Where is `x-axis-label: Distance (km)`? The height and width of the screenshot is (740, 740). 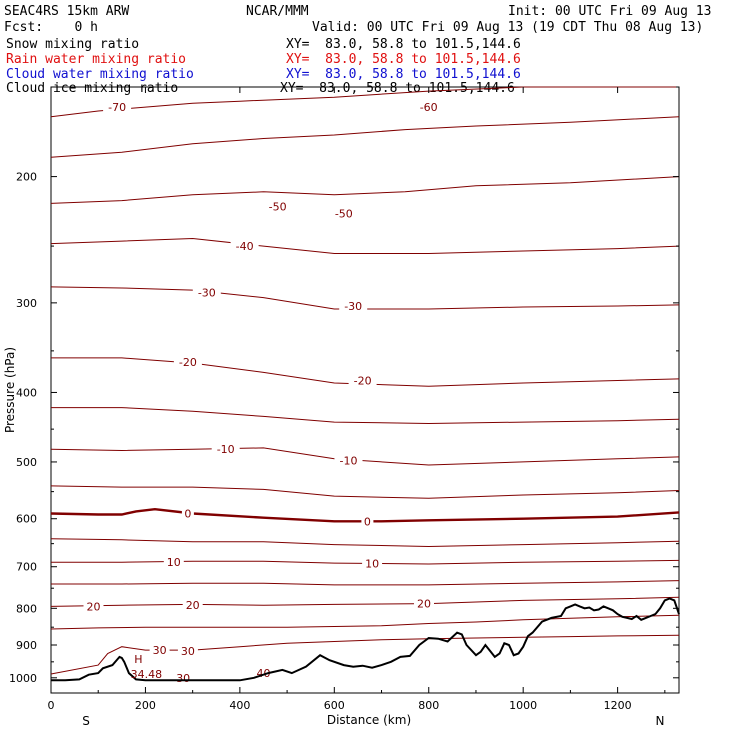
x-axis-label: Distance (km) is located at coordinates (369, 720).